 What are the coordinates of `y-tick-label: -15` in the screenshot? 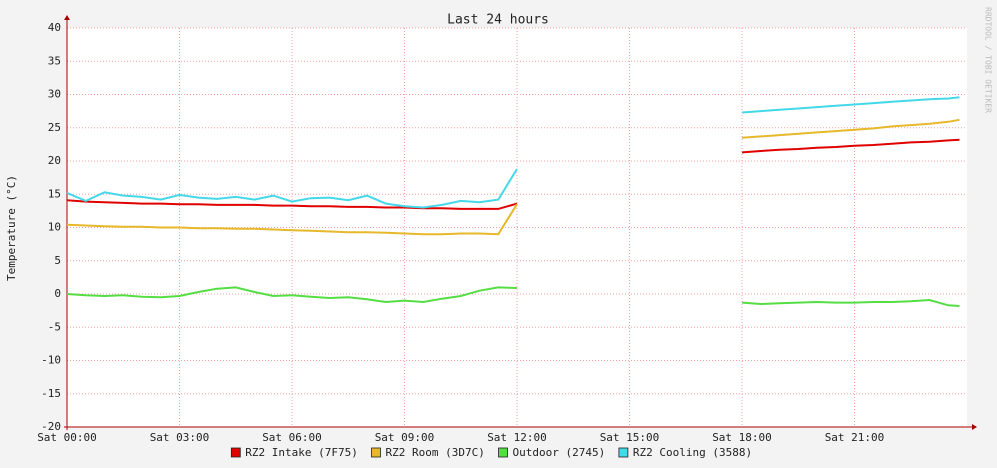 It's located at (51, 393).